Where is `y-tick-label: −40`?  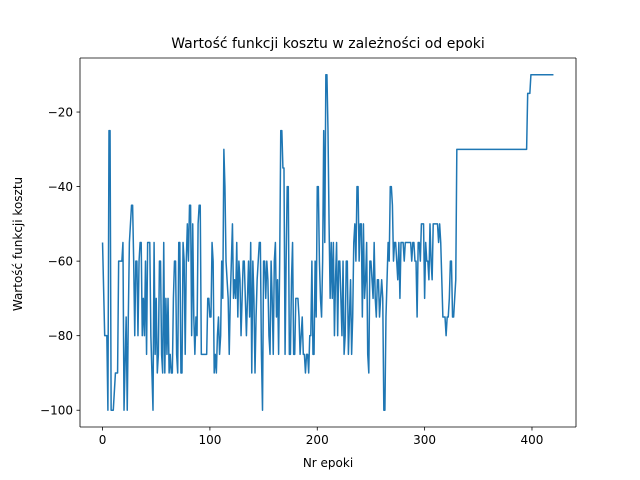
y-tick-label: −40 is located at coordinates (60, 187).